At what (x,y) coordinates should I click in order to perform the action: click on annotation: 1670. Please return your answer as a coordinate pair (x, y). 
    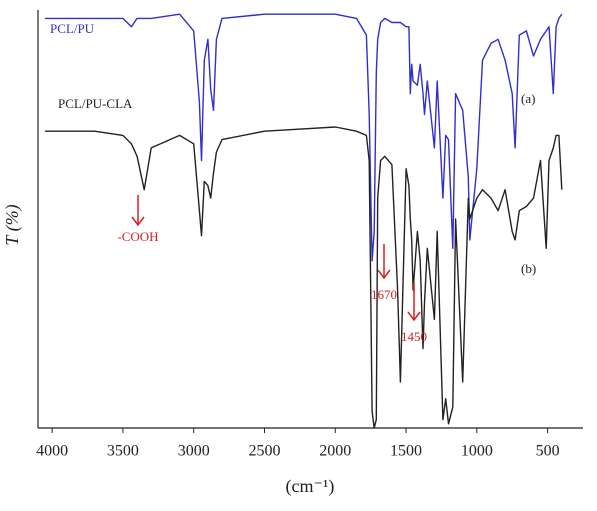
    Looking at the image, I should click on (384, 294).